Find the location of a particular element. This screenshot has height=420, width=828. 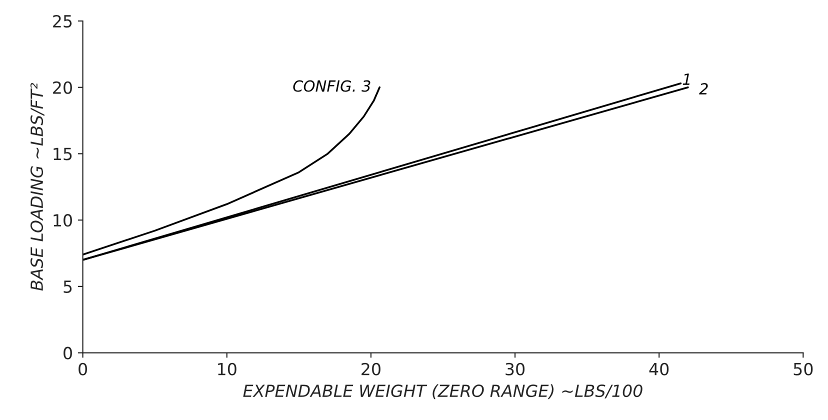

x-axis-title: EXPENDABLE WEIGHT (ZERO RANGE) ~LBS/100 is located at coordinates (442, 392).